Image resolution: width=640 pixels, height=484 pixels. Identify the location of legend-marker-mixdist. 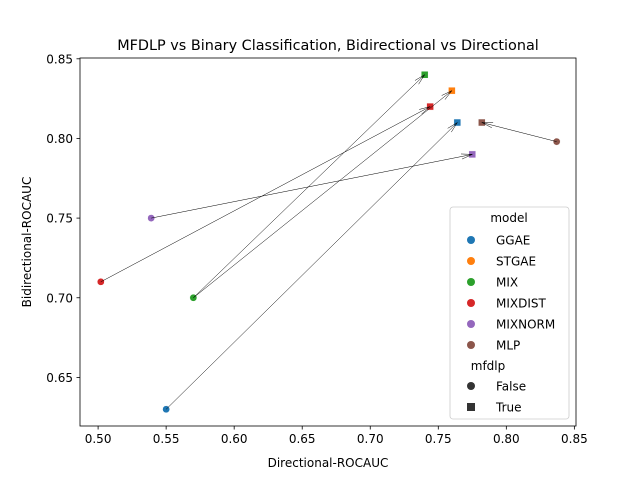
(471, 303).